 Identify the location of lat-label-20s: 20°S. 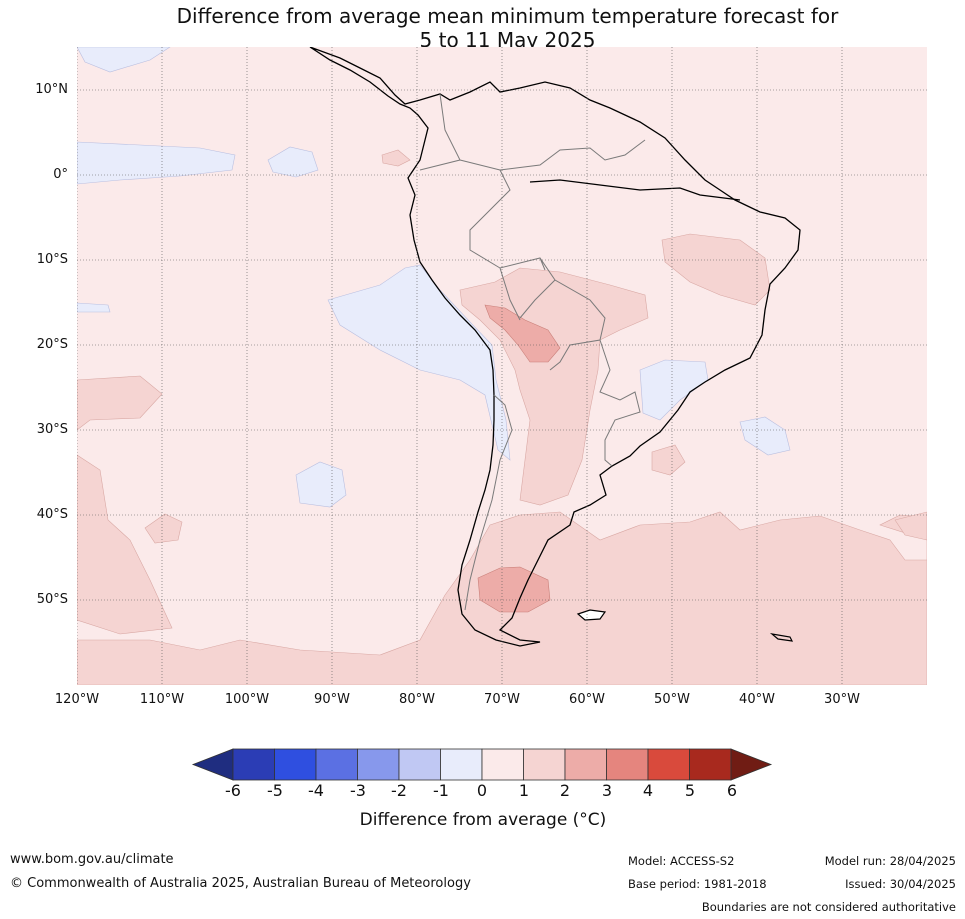
(52, 344).